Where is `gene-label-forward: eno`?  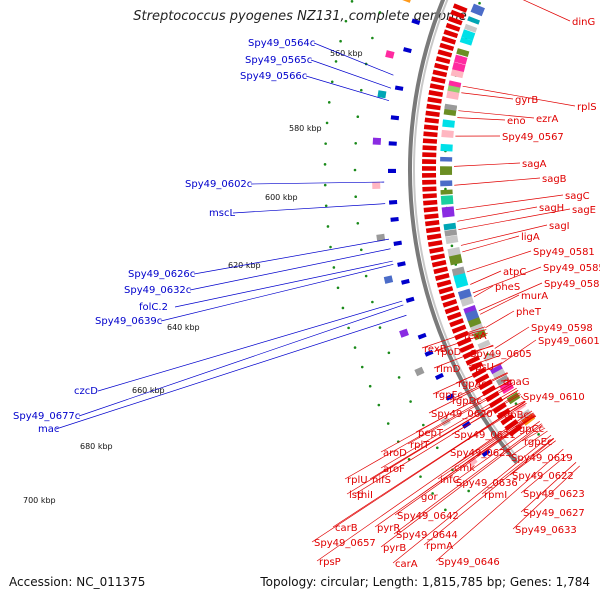 gene-label-forward: eno is located at coordinates (516, 121).